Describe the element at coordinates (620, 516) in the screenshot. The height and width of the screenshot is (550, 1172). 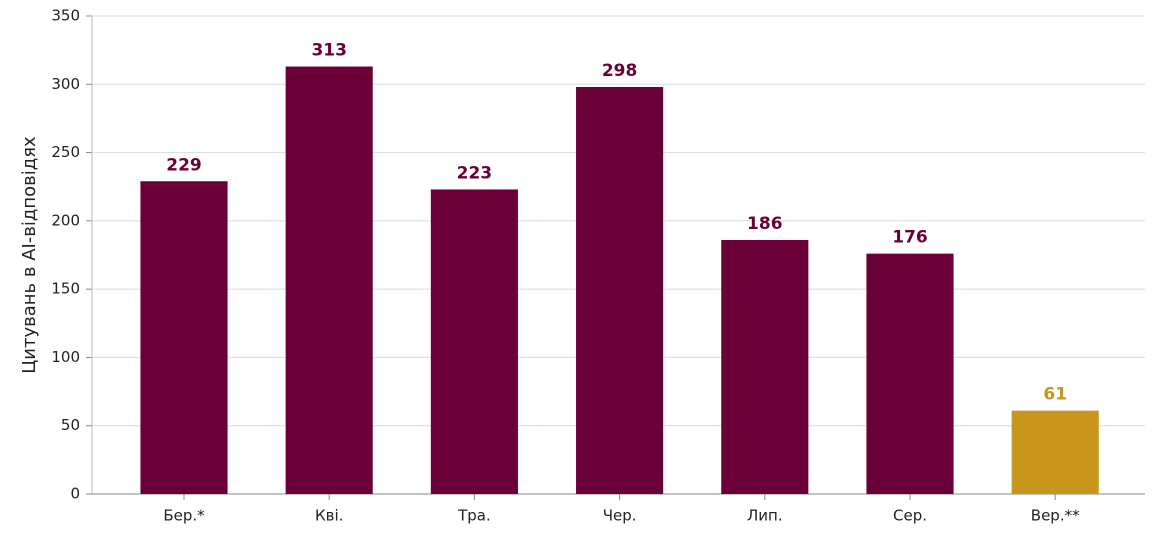
I see `x-tick-label: Чер.` at that location.